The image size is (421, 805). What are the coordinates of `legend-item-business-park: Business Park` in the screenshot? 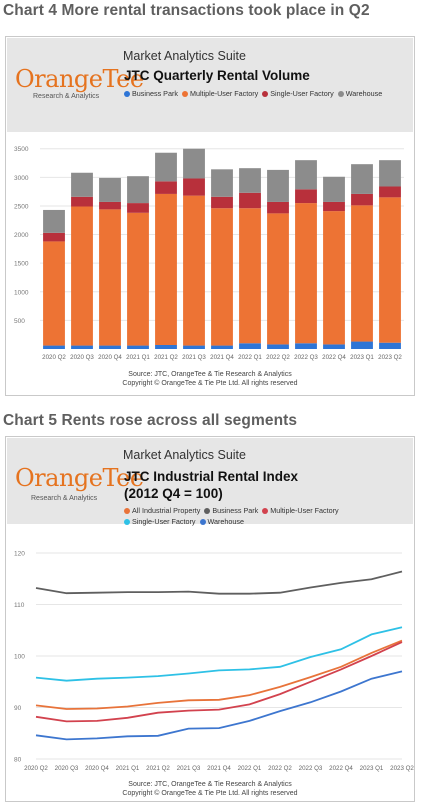 It's located at (151, 93).